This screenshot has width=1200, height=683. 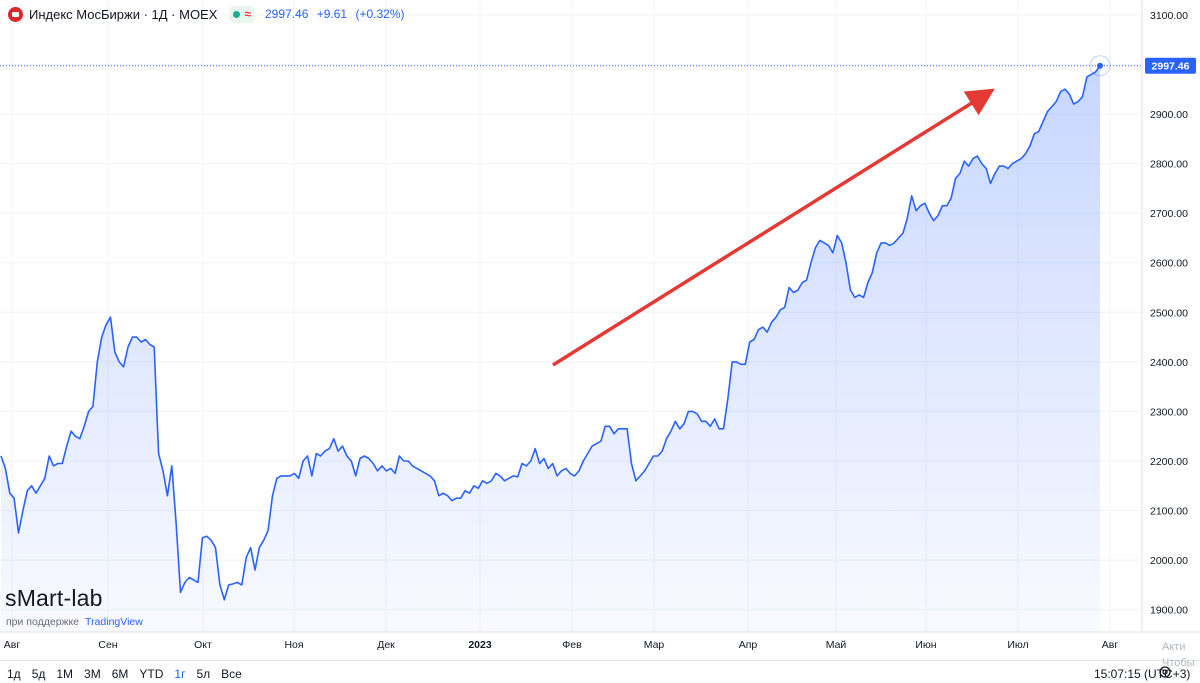 What do you see at coordinates (43, 622) in the screenshot?
I see `support-text: при поддержке` at bounding box center [43, 622].